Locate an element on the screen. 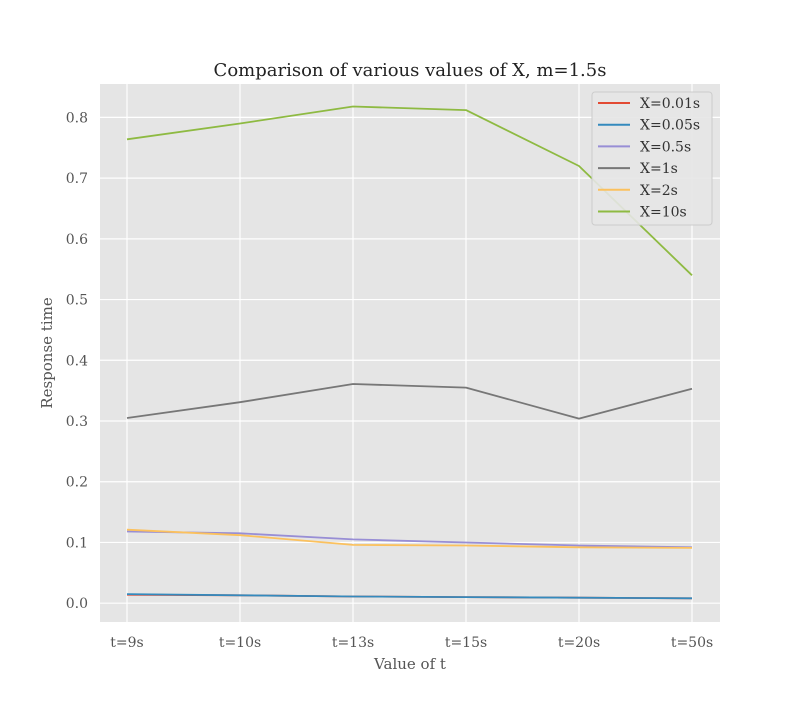  legend-label: X=0.05s is located at coordinates (670, 126).